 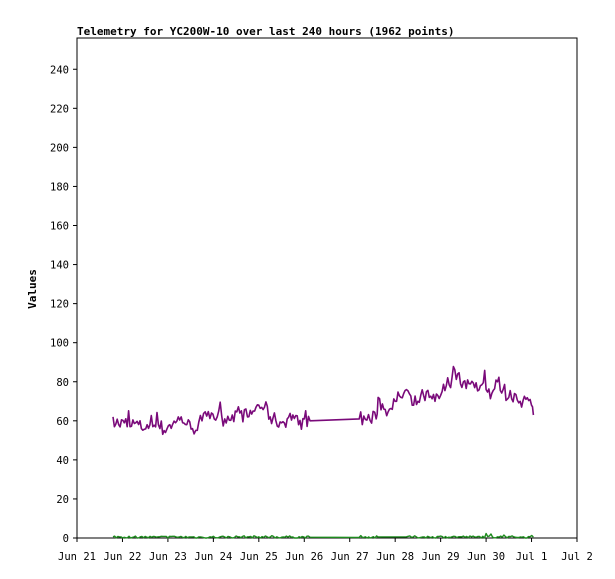 What do you see at coordinates (59, 305) in the screenshot?
I see `y-tick-label: 120` at bounding box center [59, 305].